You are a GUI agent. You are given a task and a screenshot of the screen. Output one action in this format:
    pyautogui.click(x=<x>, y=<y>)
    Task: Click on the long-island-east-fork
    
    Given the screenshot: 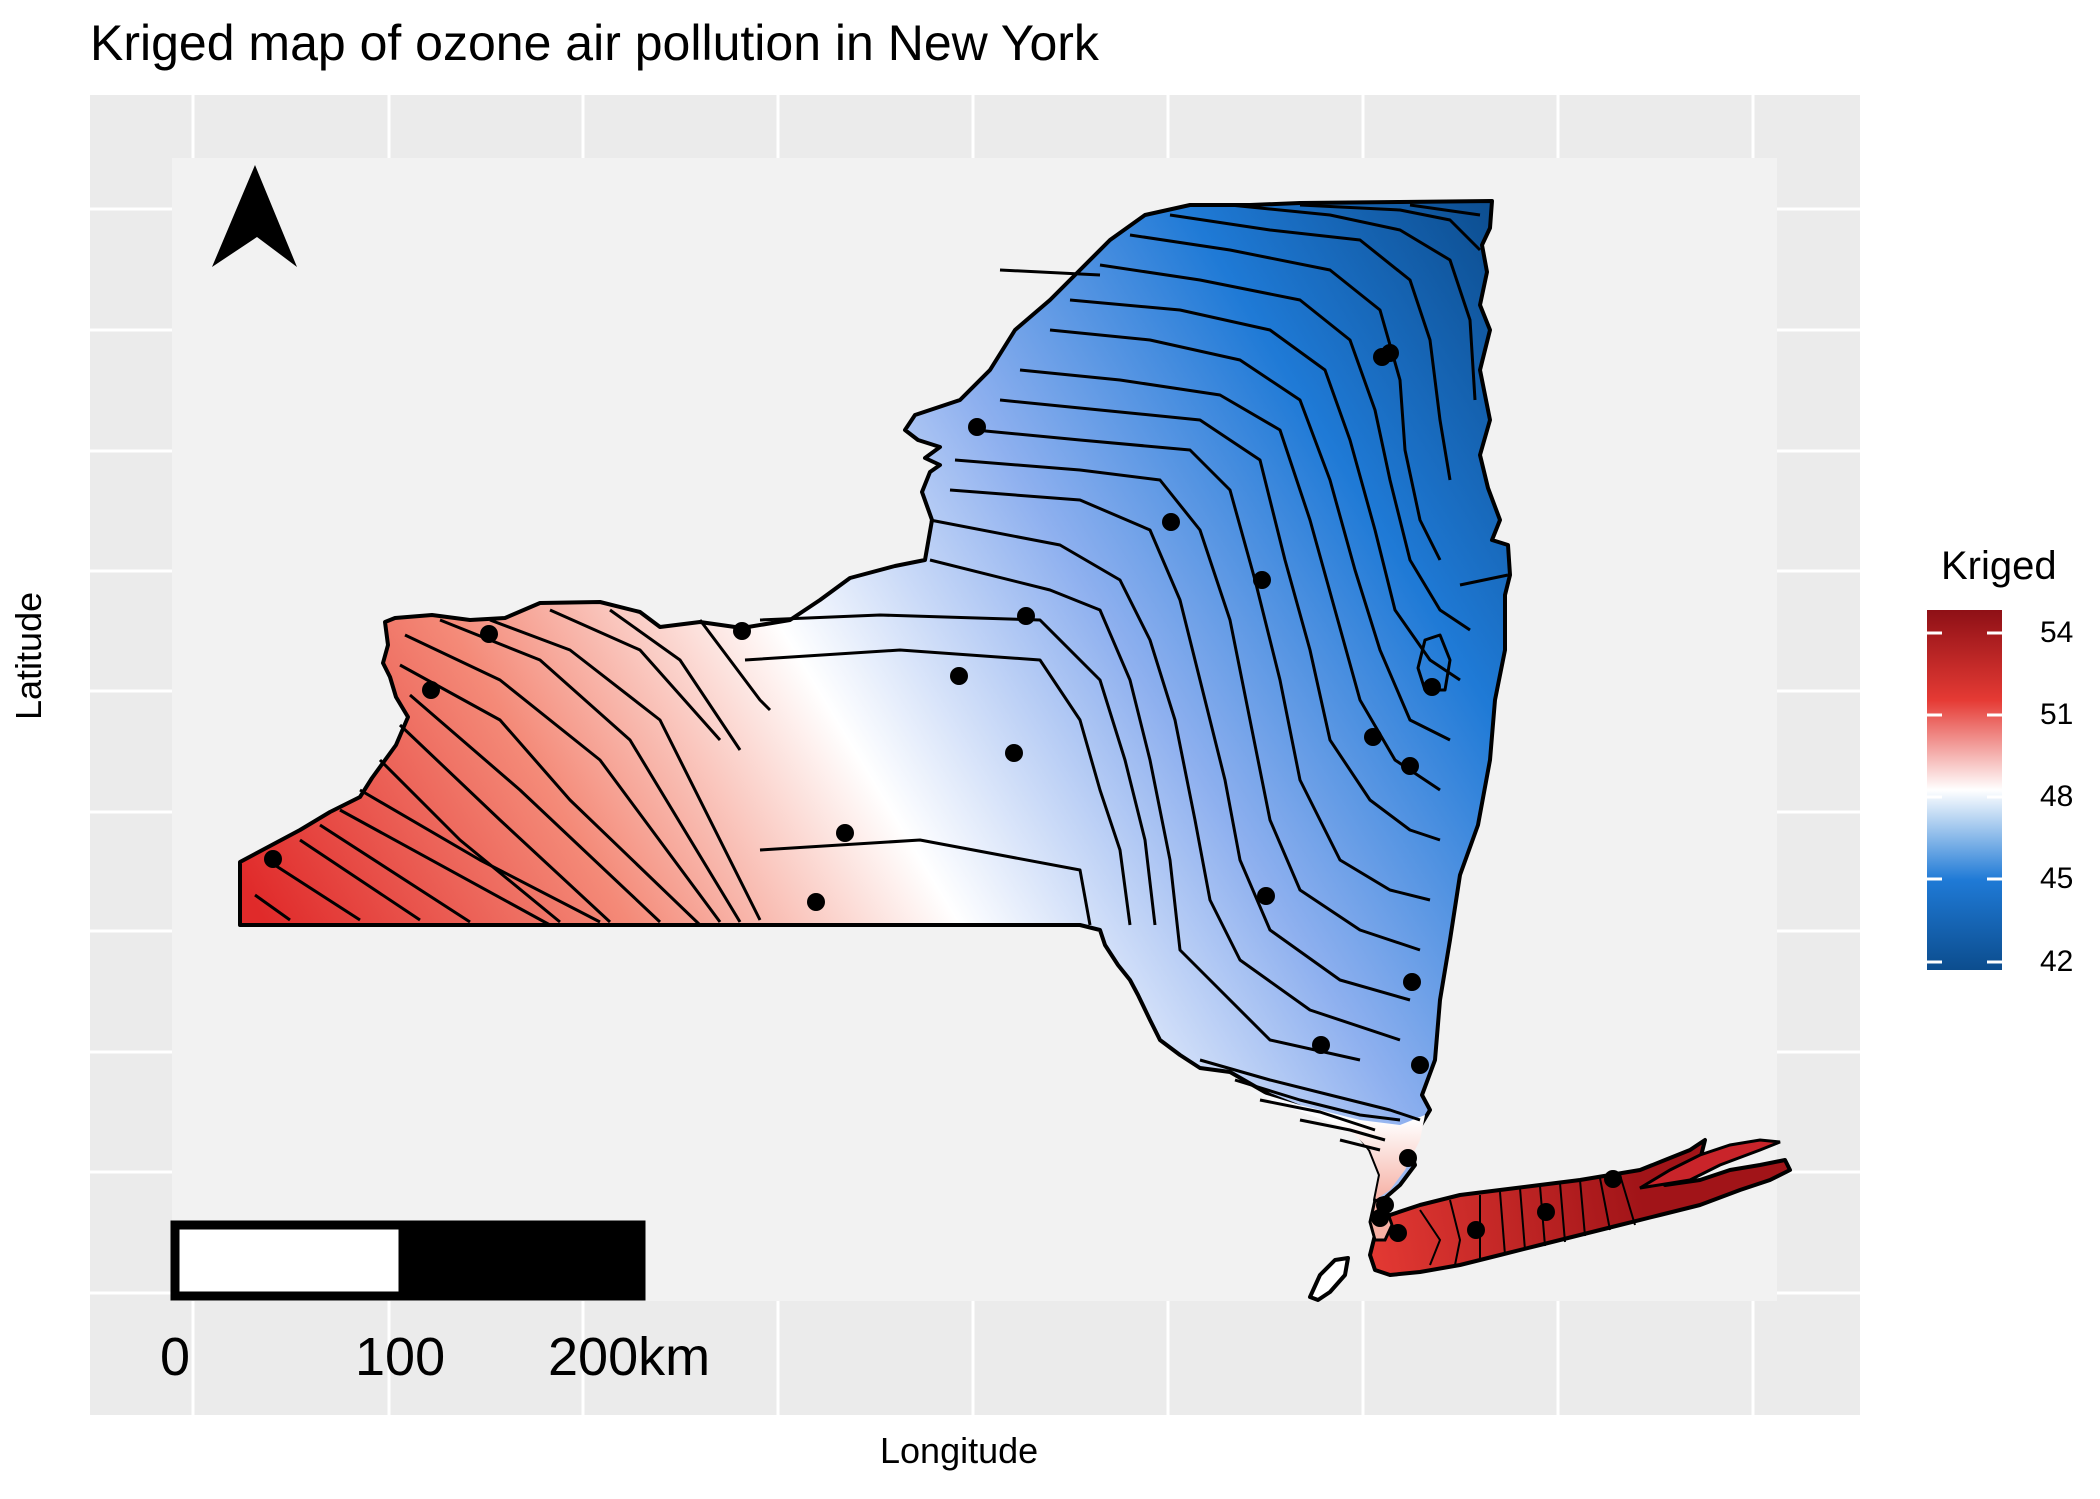 What is the action you would take?
    pyautogui.click(x=1710, y=1164)
    